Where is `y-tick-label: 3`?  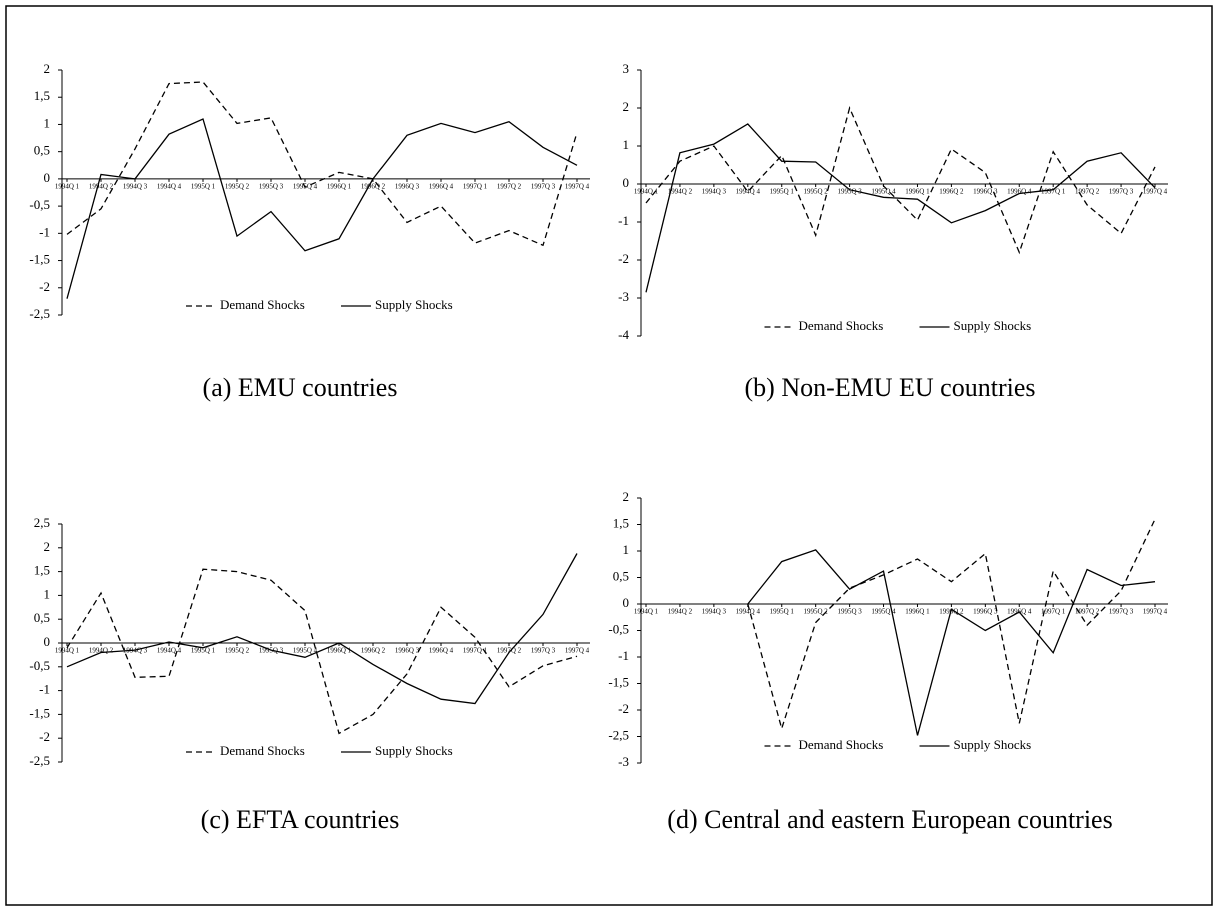 y-tick-label: 3 is located at coordinates (626, 68).